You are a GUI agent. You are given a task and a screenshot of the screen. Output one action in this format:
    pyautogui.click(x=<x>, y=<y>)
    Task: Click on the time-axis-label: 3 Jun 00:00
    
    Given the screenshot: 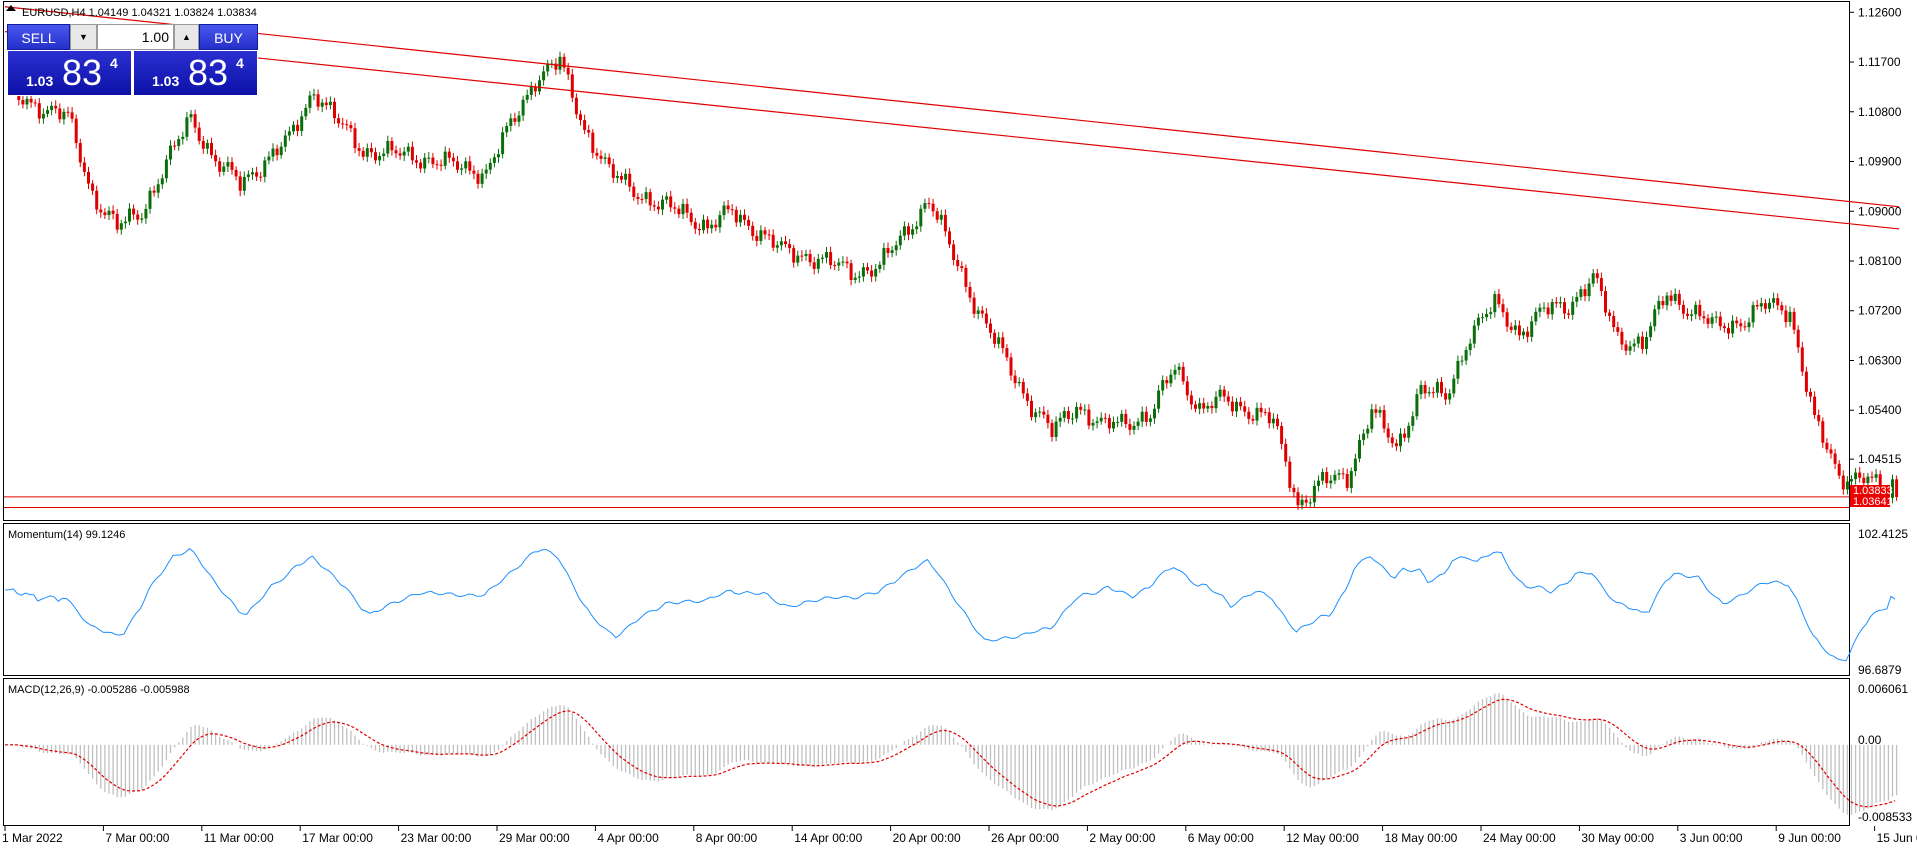 What is the action you would take?
    pyautogui.click(x=1711, y=838)
    